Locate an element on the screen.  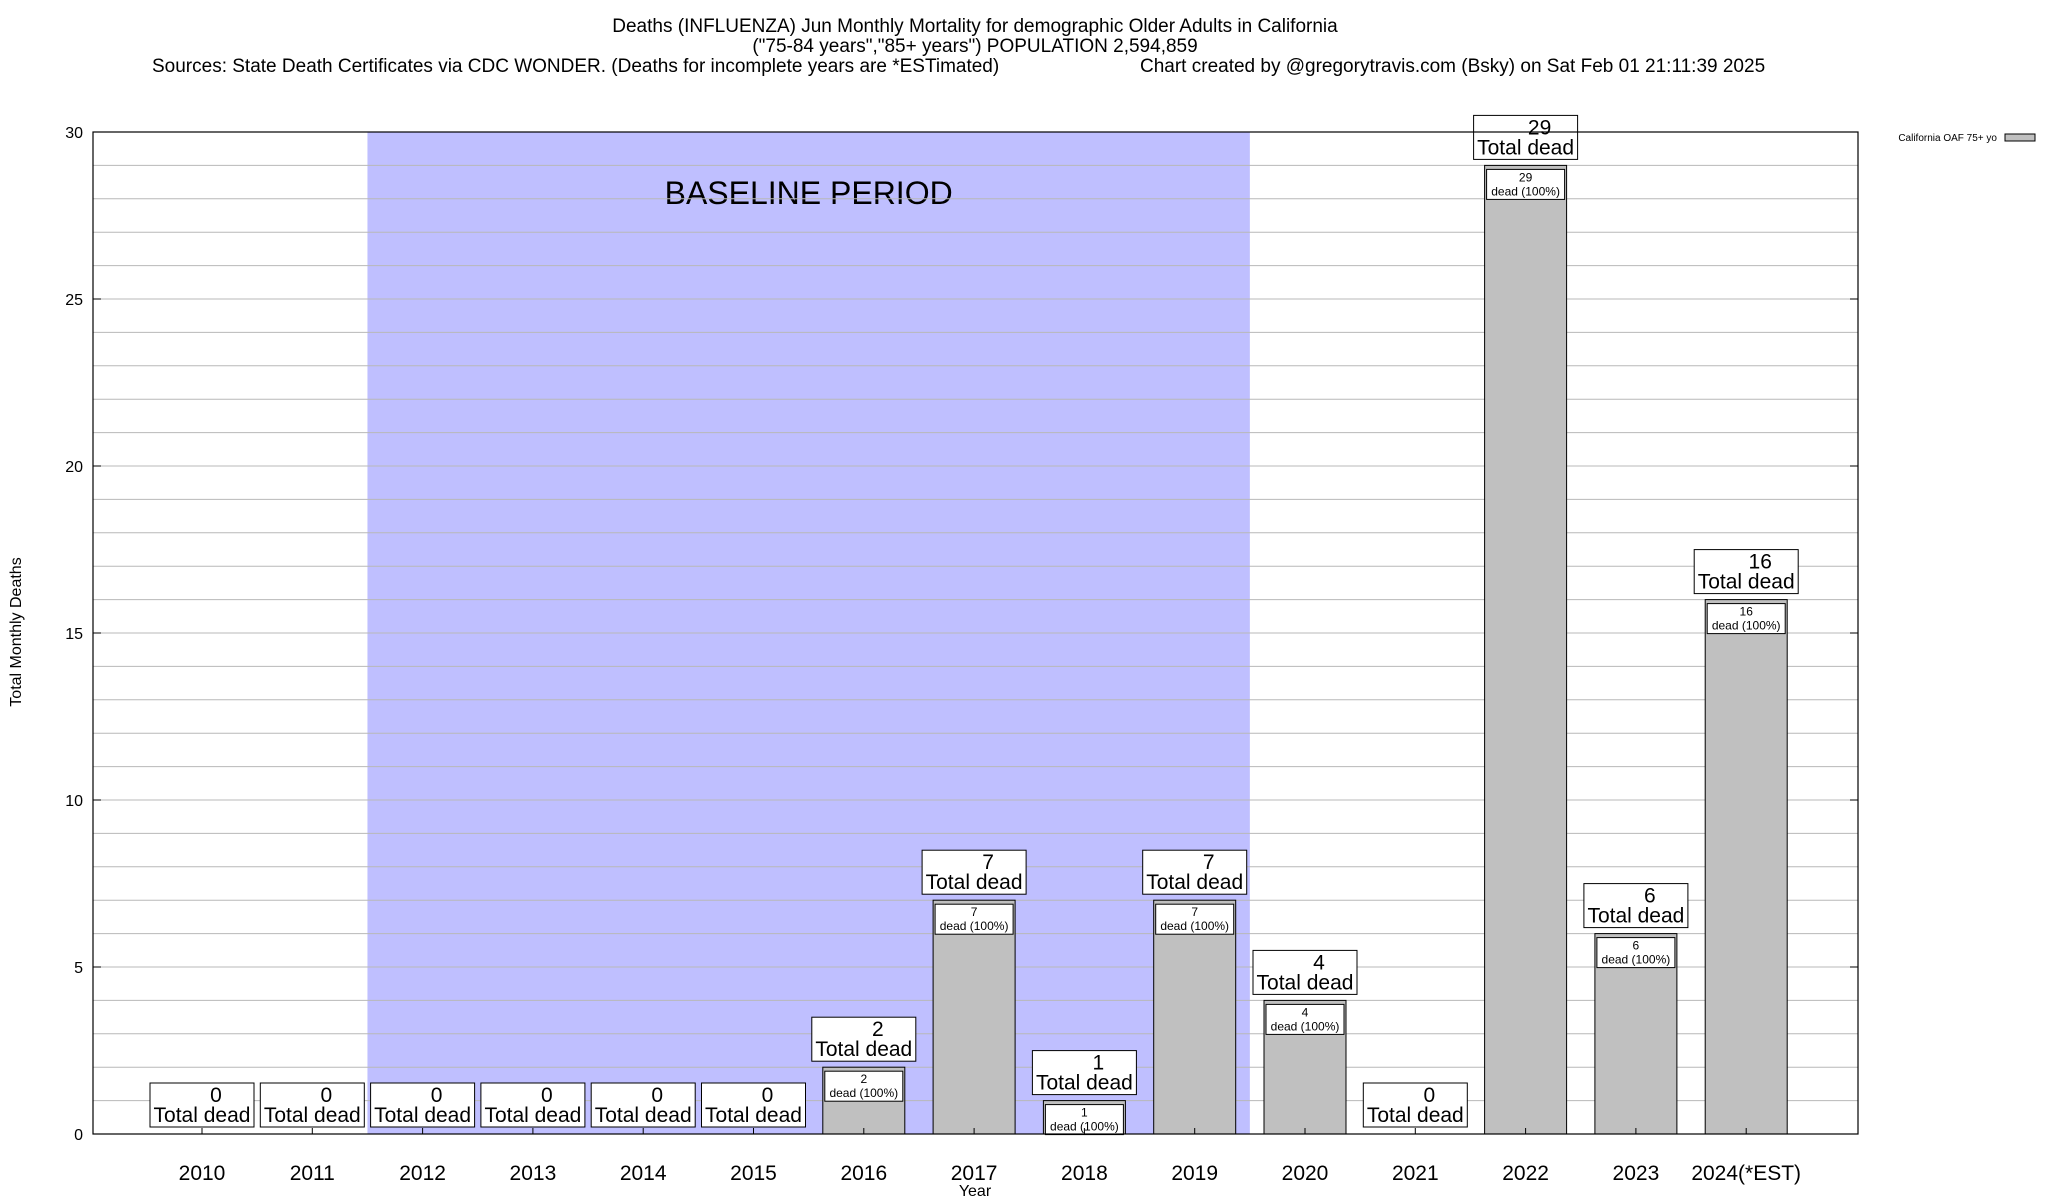
y-tick-label: 10 is located at coordinates (74, 801).